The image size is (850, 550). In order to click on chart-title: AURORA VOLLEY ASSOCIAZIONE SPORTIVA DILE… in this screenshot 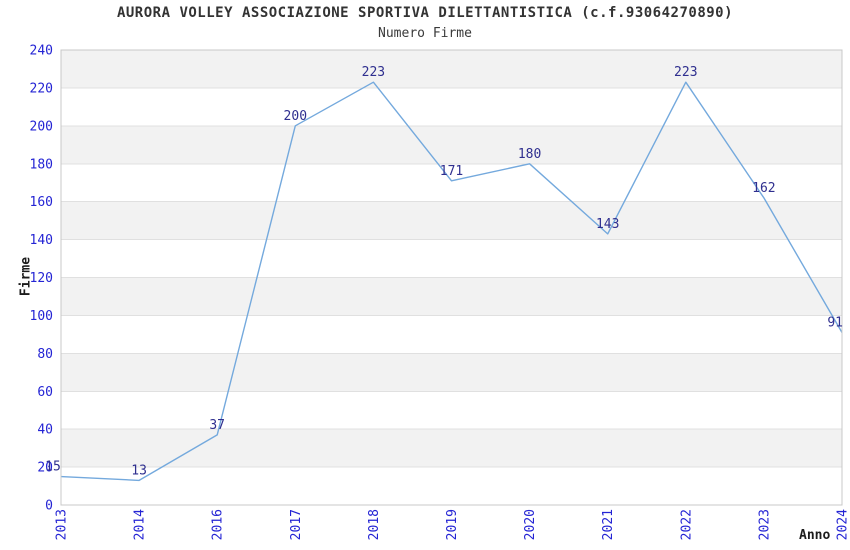, I will do `click(425, 13)`.